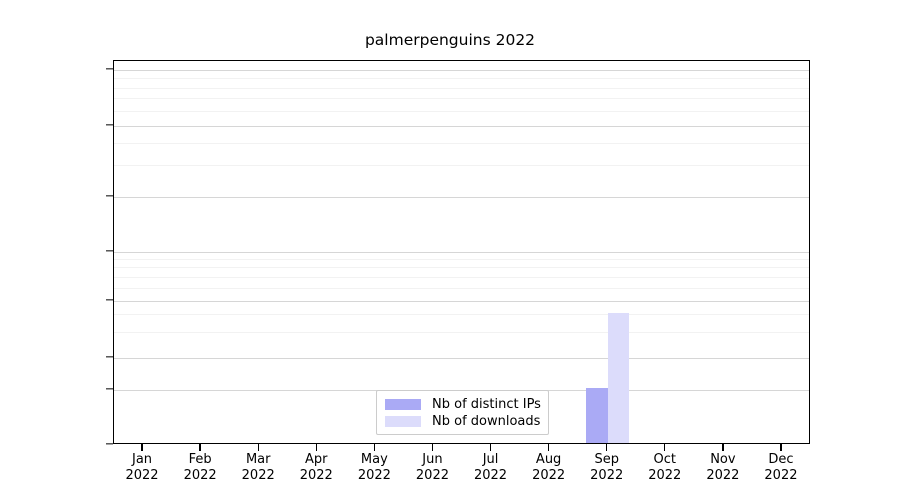  Describe the element at coordinates (403, 421) in the screenshot. I see `legend-swatch-downloads` at that location.